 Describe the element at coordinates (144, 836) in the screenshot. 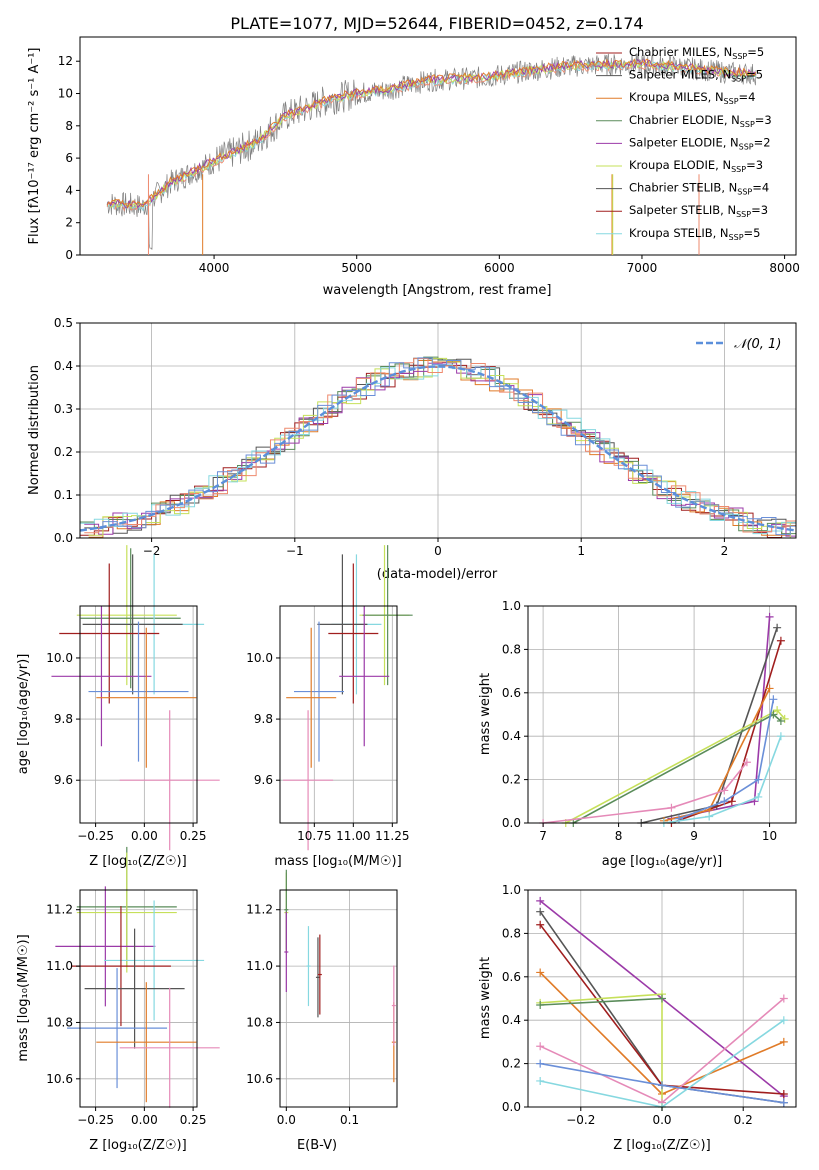

I see `age-z-xtick-label: 0.00` at that location.